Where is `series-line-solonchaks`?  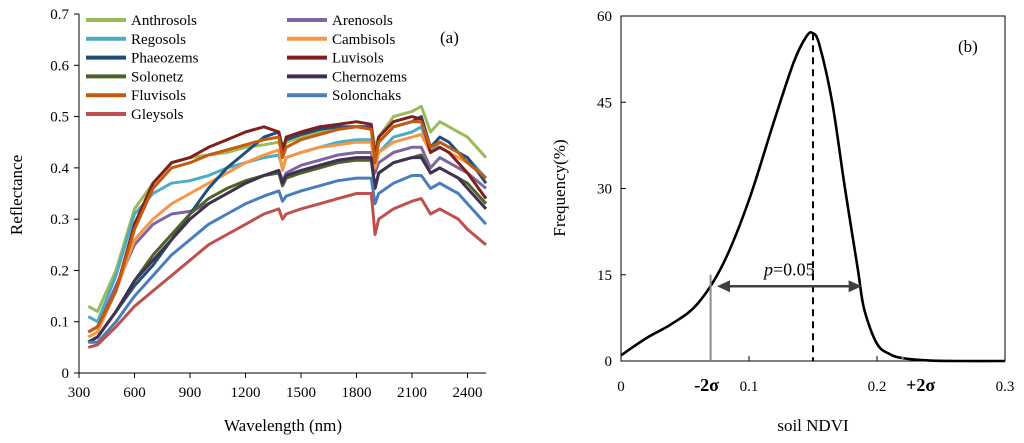
series-line-solonchaks is located at coordinates (288, 259).